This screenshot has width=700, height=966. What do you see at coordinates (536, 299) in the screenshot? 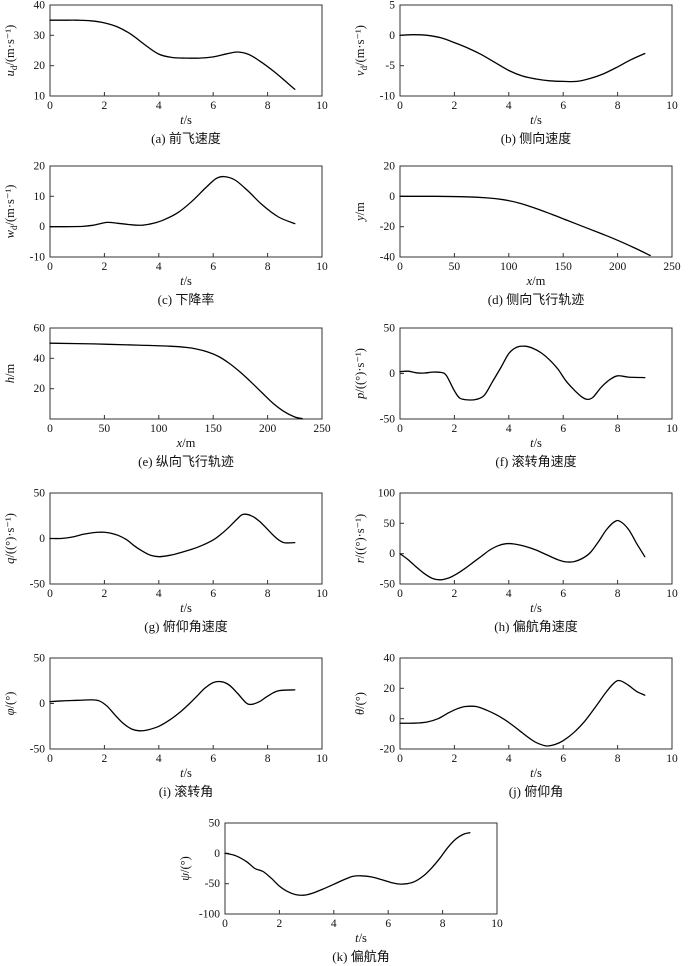
I see `subplot-d-caption: (d) 侧向飞行轨迹` at bounding box center [536, 299].